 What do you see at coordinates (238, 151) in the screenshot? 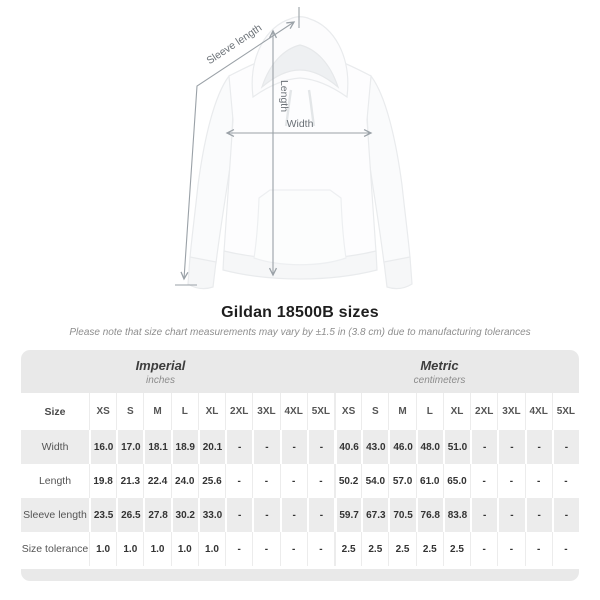
I see `sleeve-length-arrow` at bounding box center [238, 151].